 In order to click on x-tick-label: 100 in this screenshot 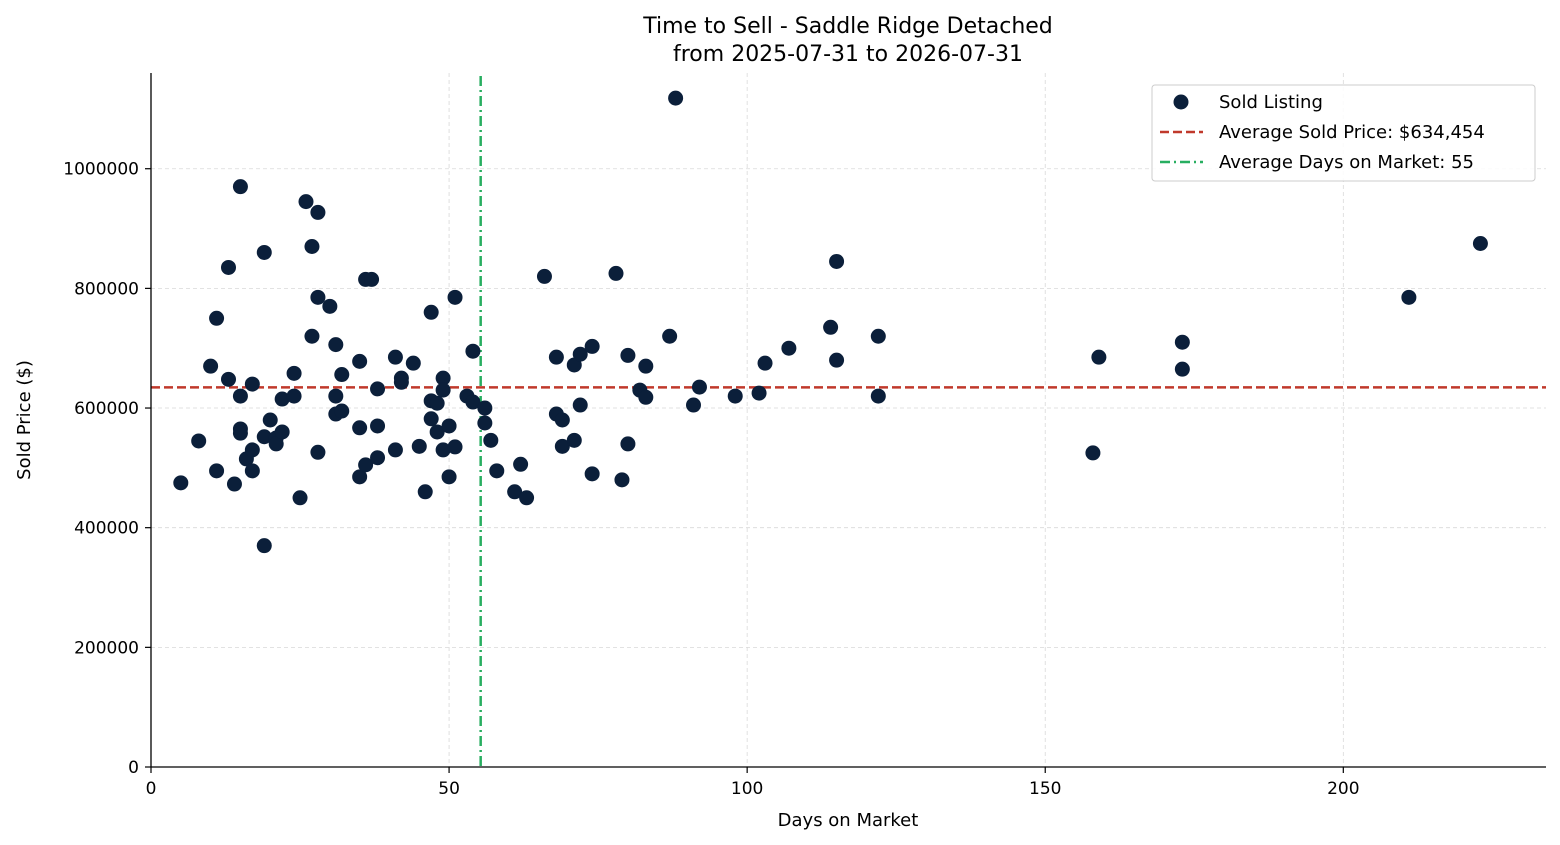, I will do `click(747, 789)`.